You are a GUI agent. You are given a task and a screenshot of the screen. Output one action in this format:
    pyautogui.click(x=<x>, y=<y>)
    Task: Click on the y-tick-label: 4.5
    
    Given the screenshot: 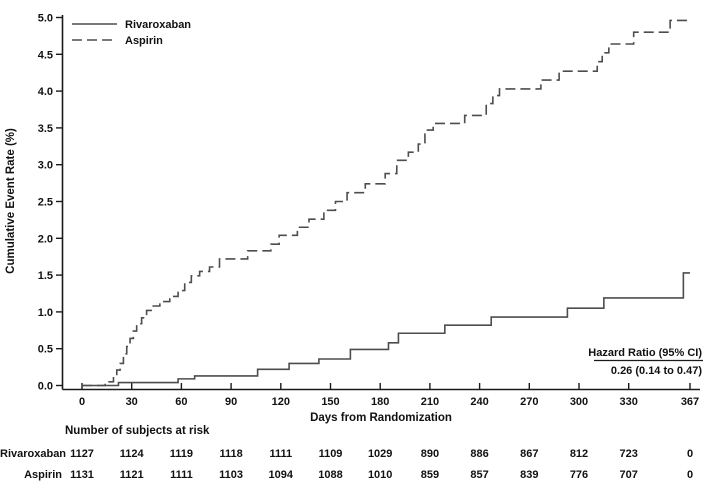 What is the action you would take?
    pyautogui.click(x=45, y=55)
    